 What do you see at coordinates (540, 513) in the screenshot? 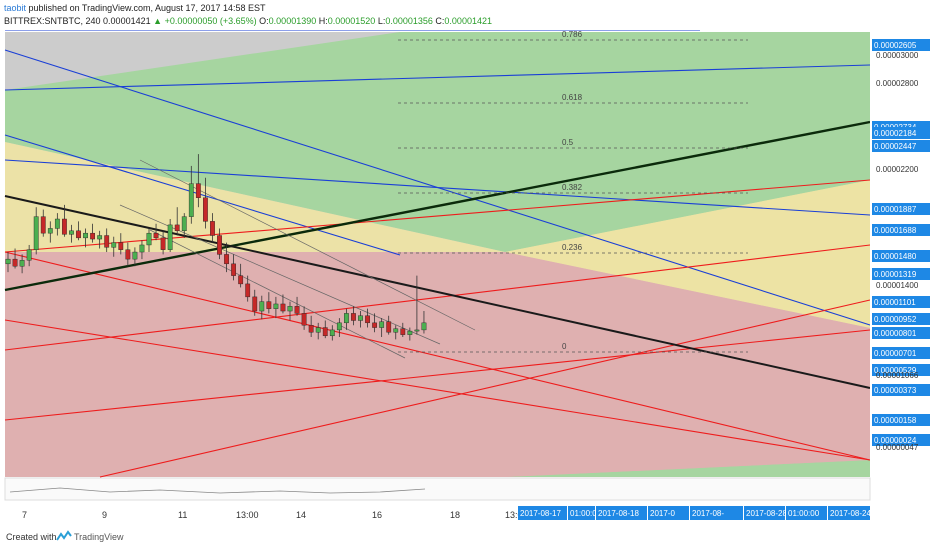
I see `time-tag-label: 2017-08-17` at bounding box center [540, 513].